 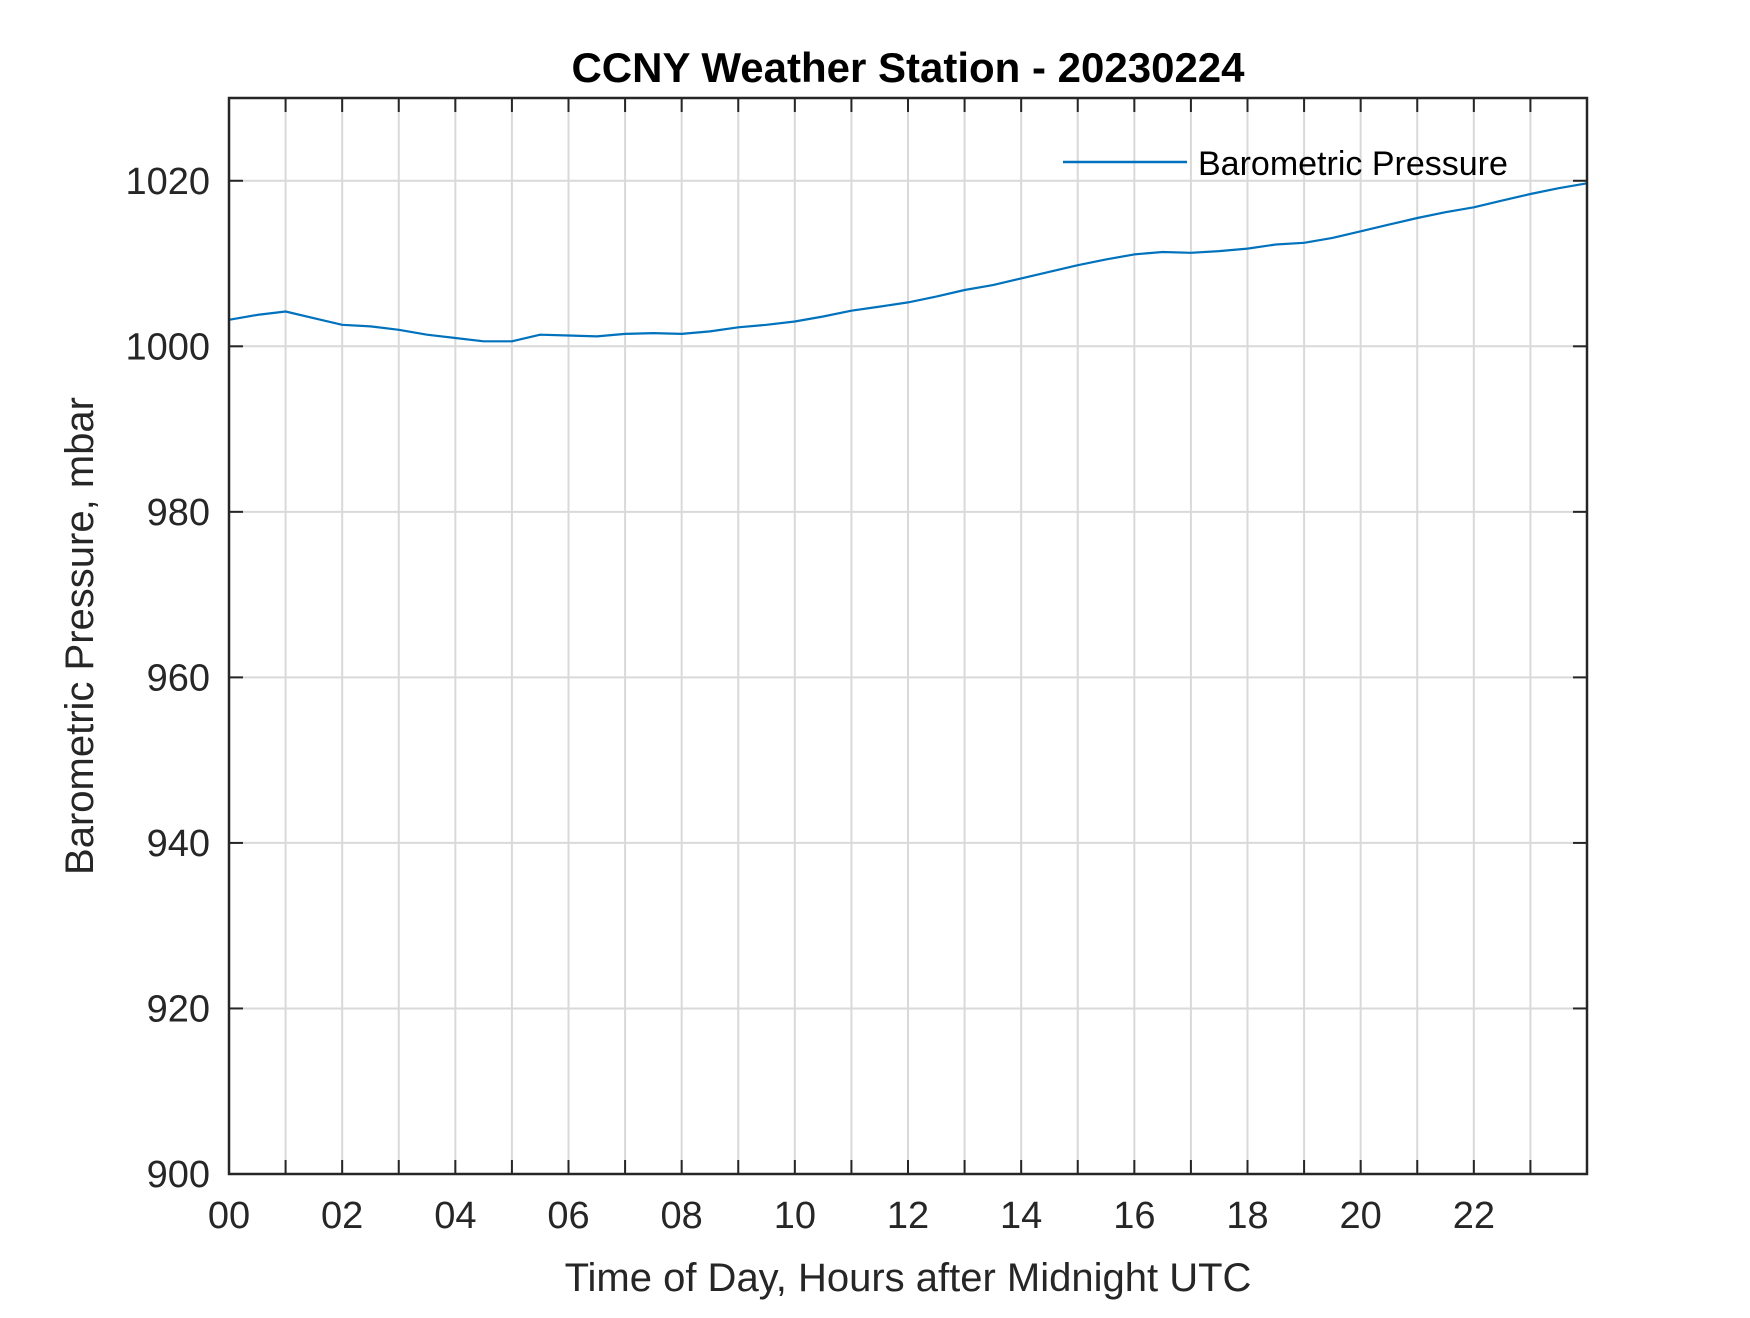 I want to click on y-tick-label: 1020, so click(x=167, y=182).